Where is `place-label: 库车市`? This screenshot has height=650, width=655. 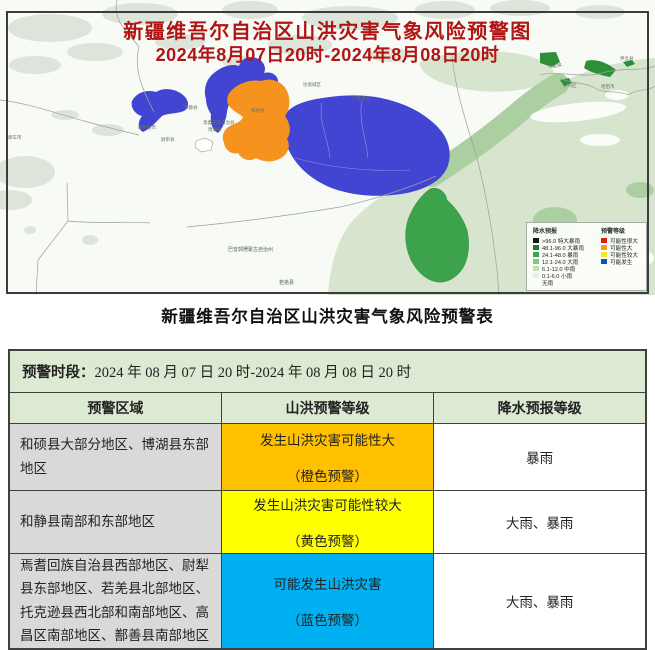
place-label: 库车市 is located at coordinates (15, 137).